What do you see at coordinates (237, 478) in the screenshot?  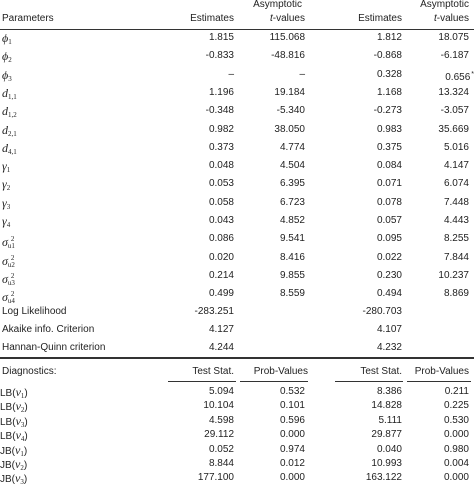 I see `diagnostic-row: JB(ν3) 177.100 0.000 163.122 0.000` at bounding box center [237, 478].